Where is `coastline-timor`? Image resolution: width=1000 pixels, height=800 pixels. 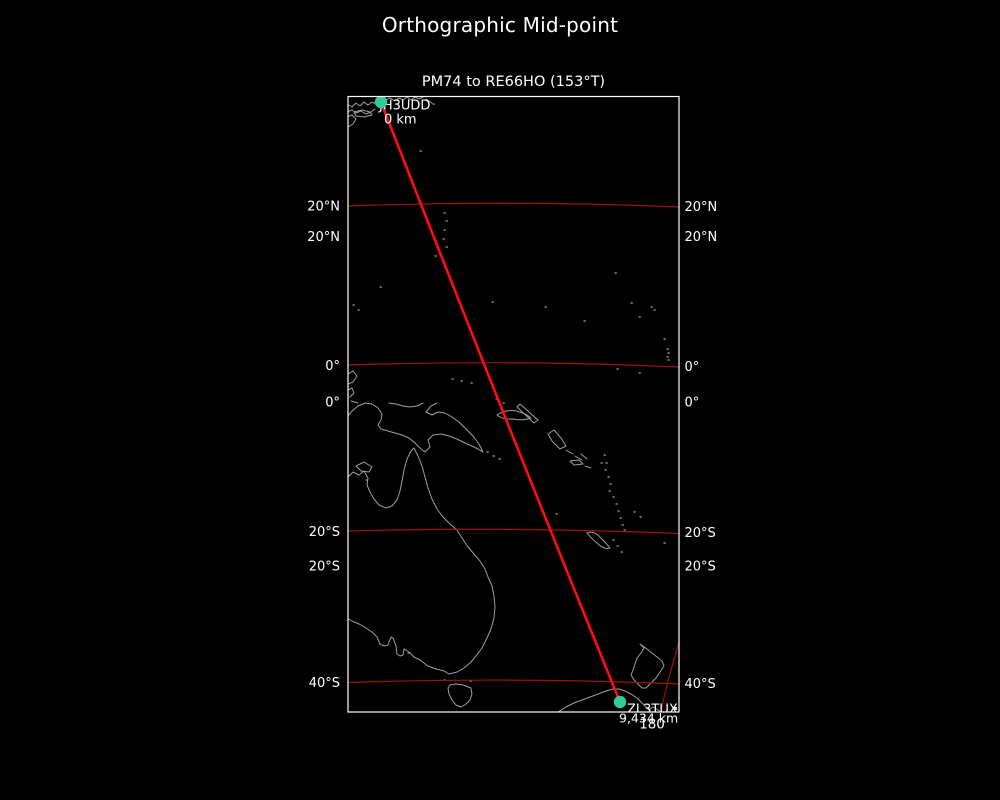
coastline-timor is located at coordinates (364, 467).